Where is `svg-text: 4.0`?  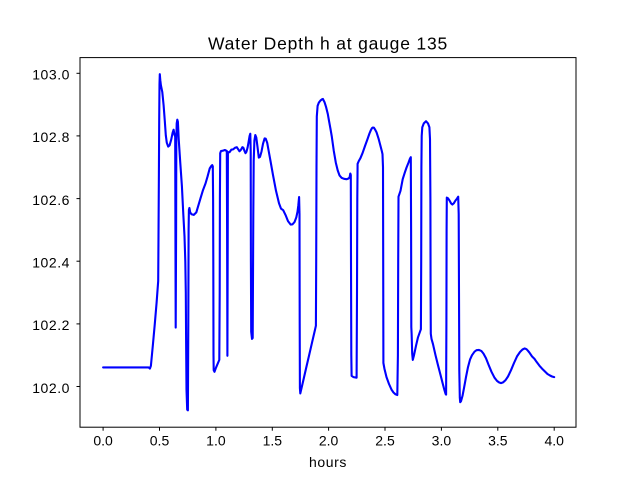 svg-text: 4.0 is located at coordinates (554, 441).